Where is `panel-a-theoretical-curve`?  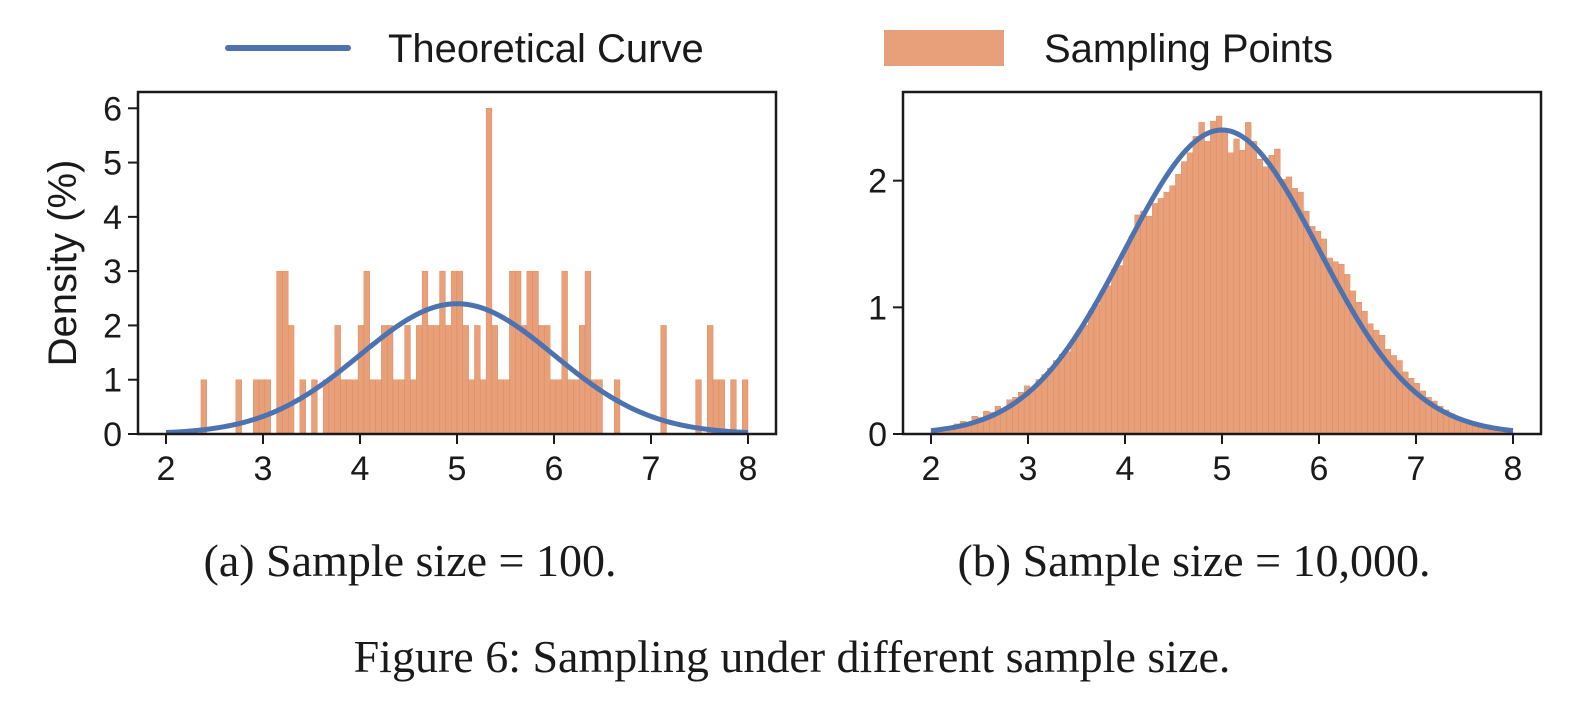 panel-a-theoretical-curve is located at coordinates (457, 368).